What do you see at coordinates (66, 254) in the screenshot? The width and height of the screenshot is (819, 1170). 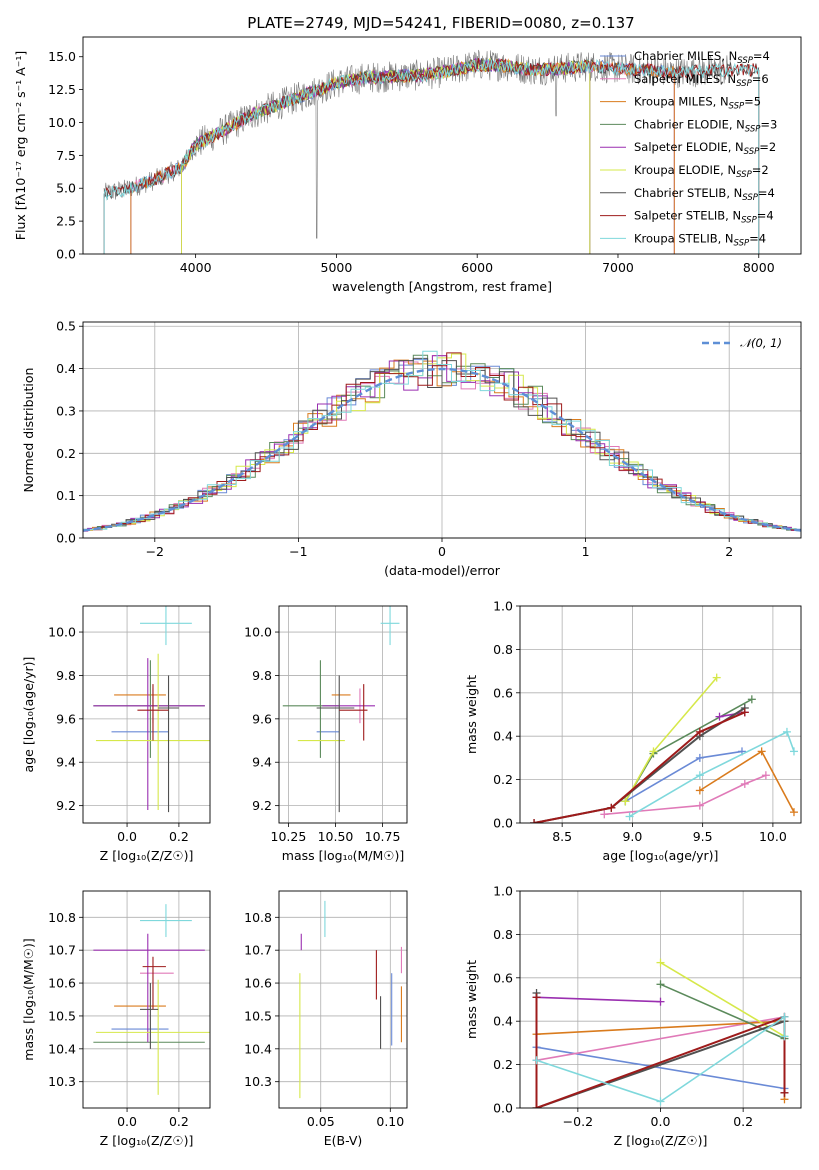 I see `y-tick-label: 0.0` at bounding box center [66, 254].